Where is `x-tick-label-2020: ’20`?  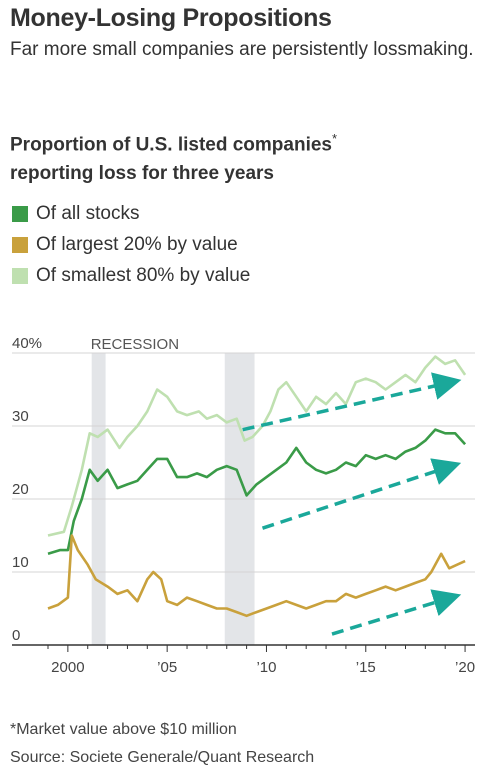
x-tick-label-2020: ’20 is located at coordinates (465, 667).